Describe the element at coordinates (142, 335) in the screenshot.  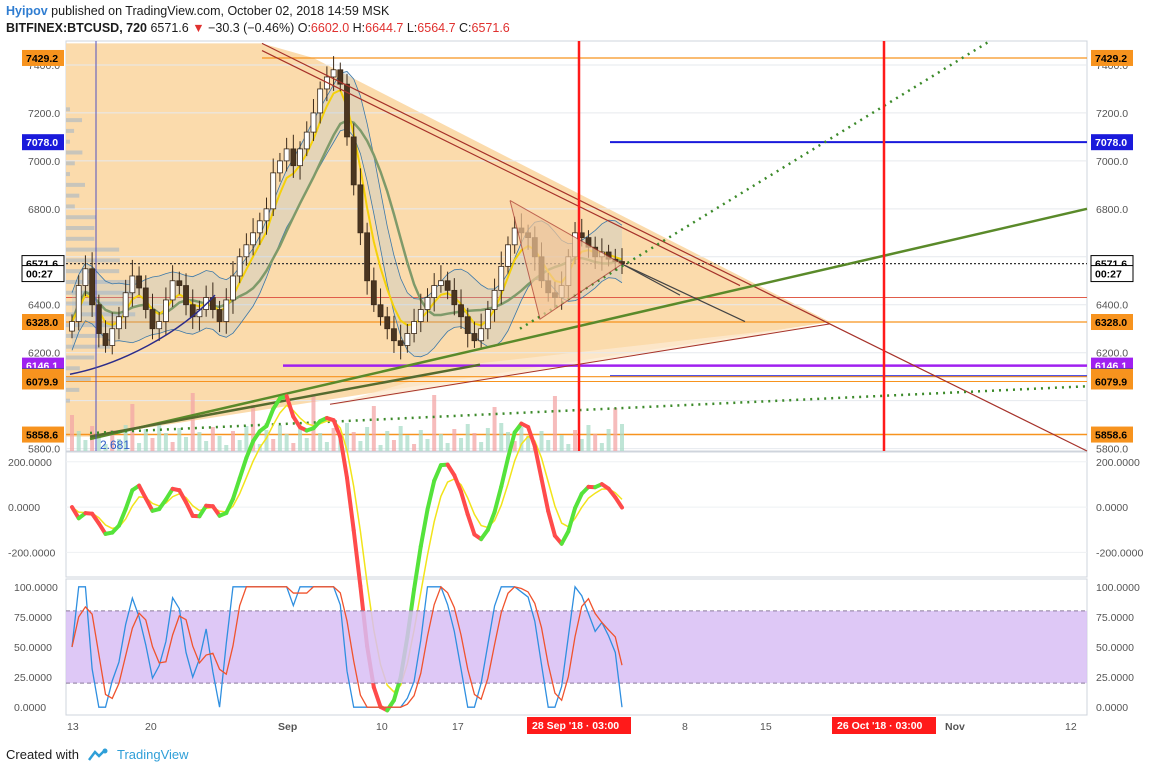
I see `curved-arrow` at that location.